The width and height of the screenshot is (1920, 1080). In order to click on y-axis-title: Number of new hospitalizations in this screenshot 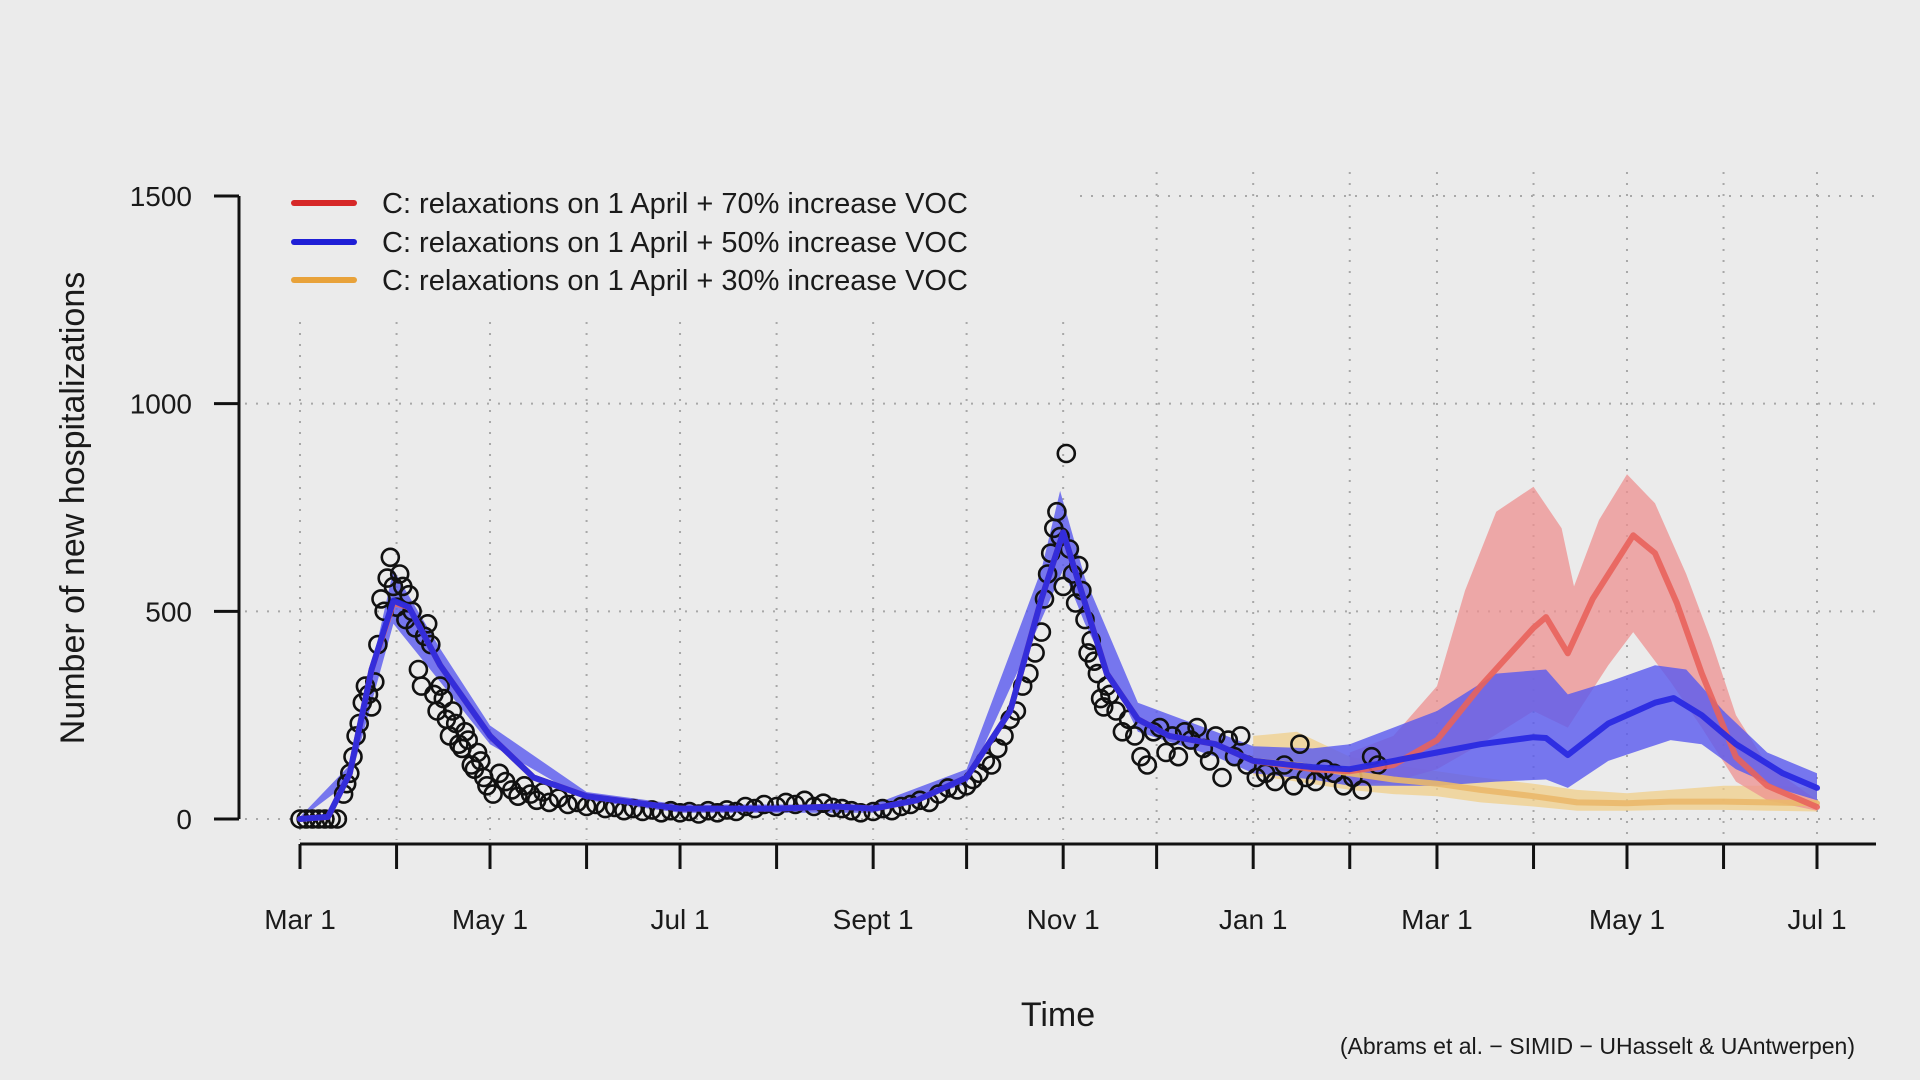, I will do `click(73, 508)`.